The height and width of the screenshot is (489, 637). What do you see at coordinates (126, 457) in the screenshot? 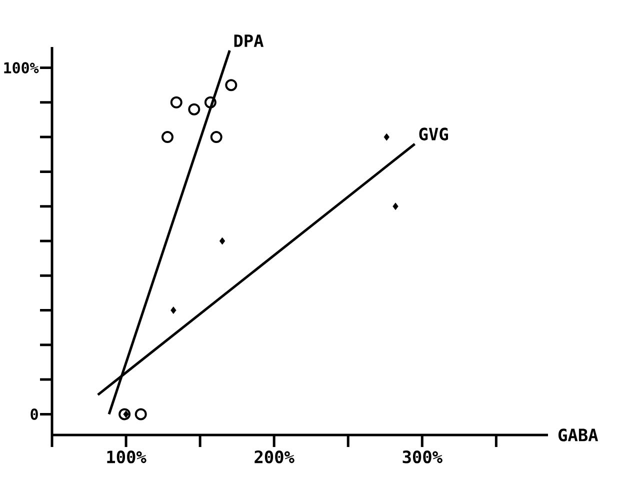
I see `x-tick-label: 100%` at bounding box center [126, 457].